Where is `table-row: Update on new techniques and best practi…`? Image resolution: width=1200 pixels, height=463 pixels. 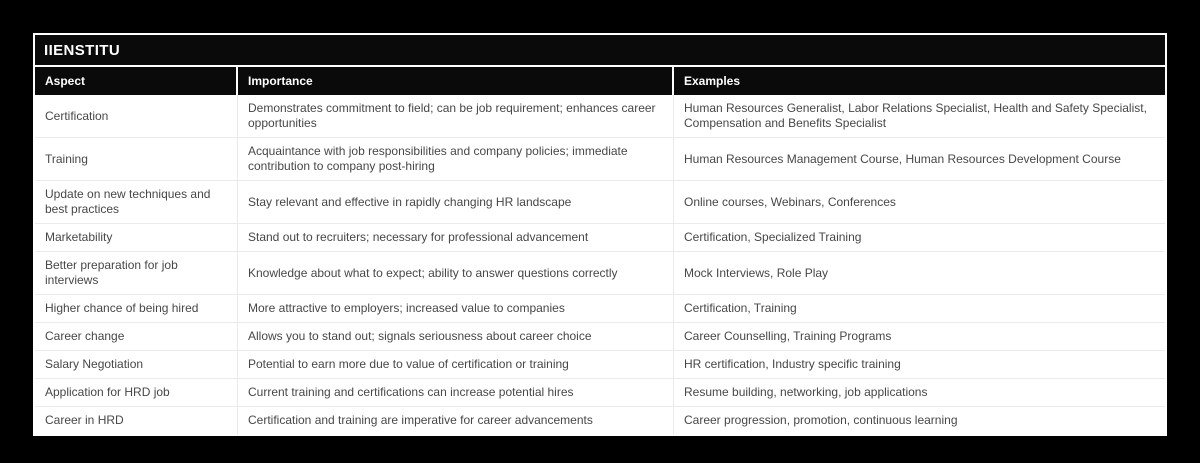 table-row: Update on new techniques and best practi… is located at coordinates (600, 202).